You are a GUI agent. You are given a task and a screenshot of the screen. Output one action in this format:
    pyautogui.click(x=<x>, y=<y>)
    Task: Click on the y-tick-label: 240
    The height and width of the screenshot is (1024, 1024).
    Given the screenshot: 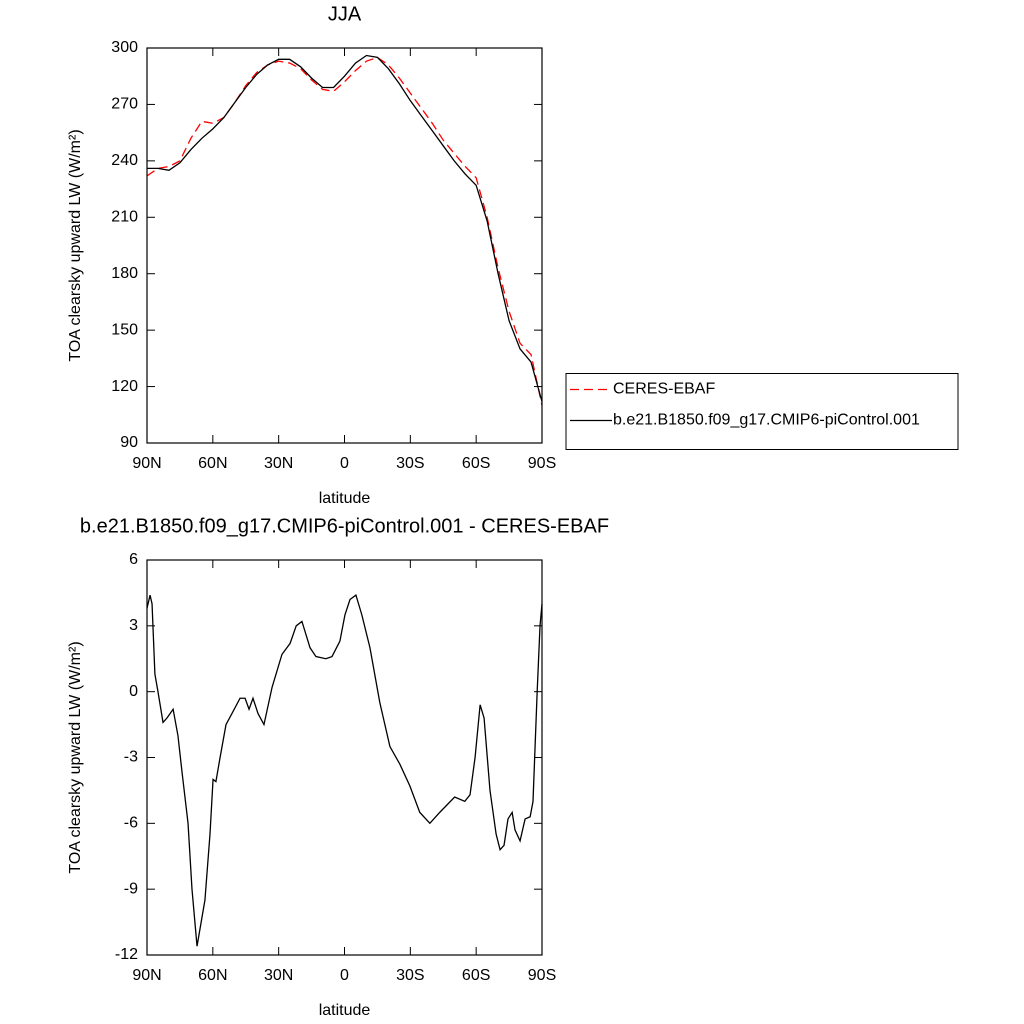 What is the action you would take?
    pyautogui.click(x=124, y=160)
    